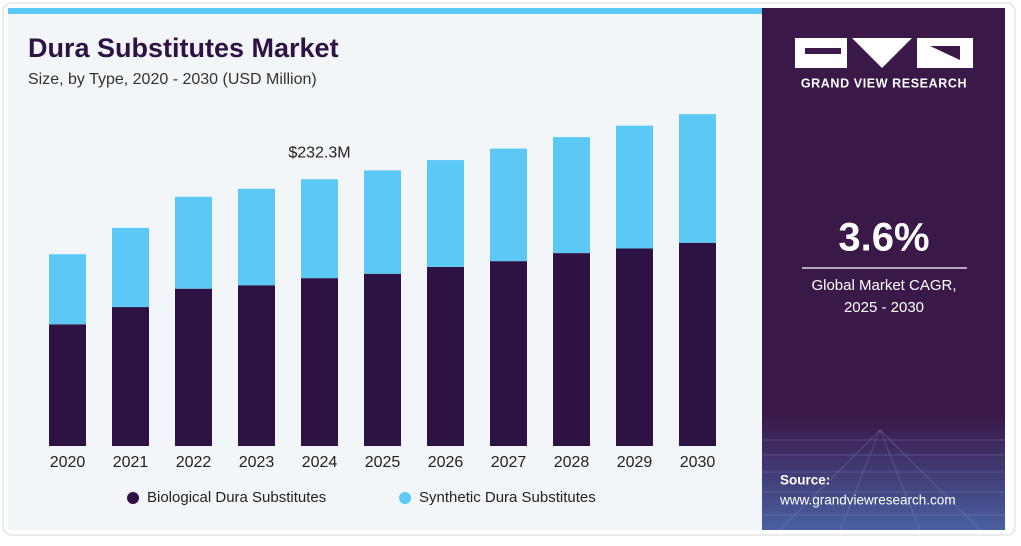  I want to click on x-tick-label: 2025, so click(383, 462).